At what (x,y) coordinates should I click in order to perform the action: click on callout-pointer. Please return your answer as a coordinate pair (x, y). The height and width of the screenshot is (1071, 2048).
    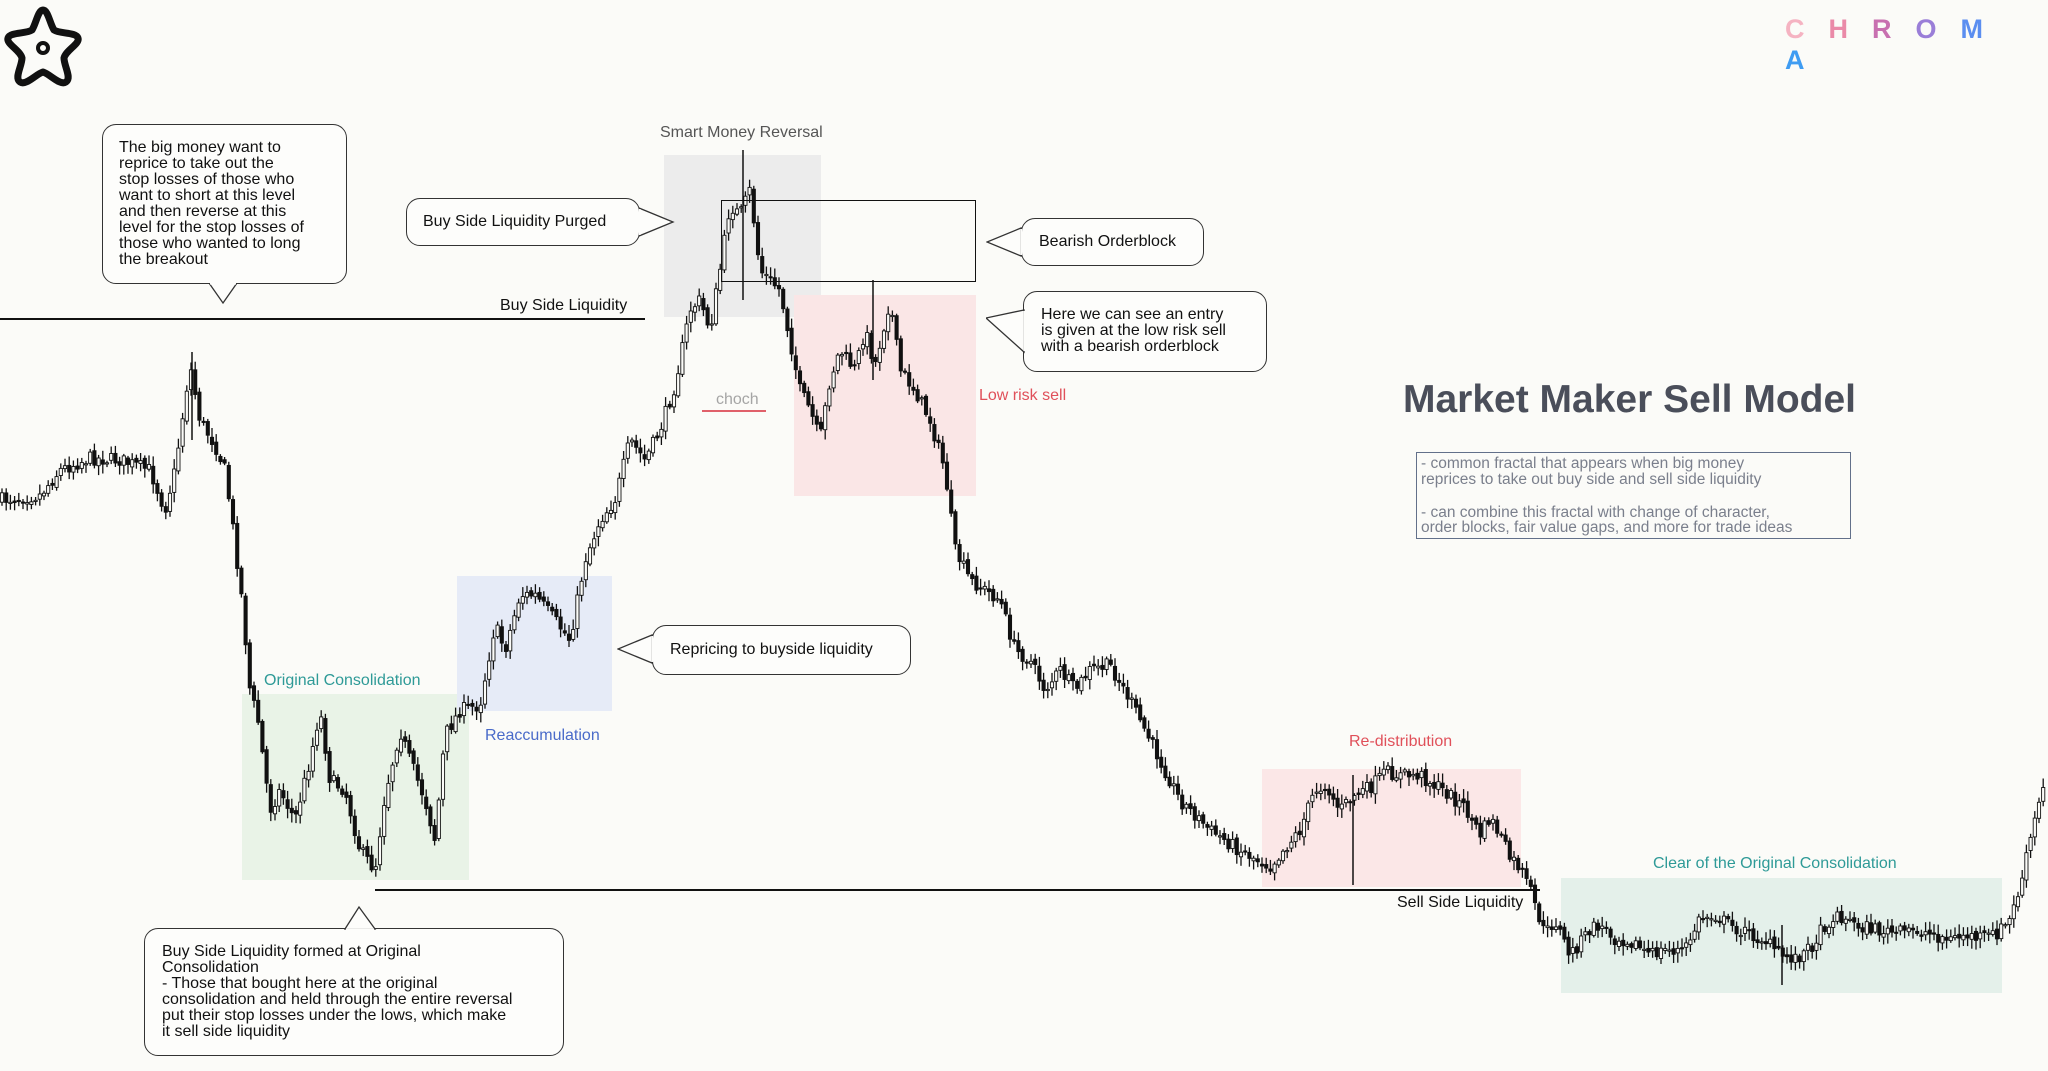
    Looking at the image, I should click on (1006, 331).